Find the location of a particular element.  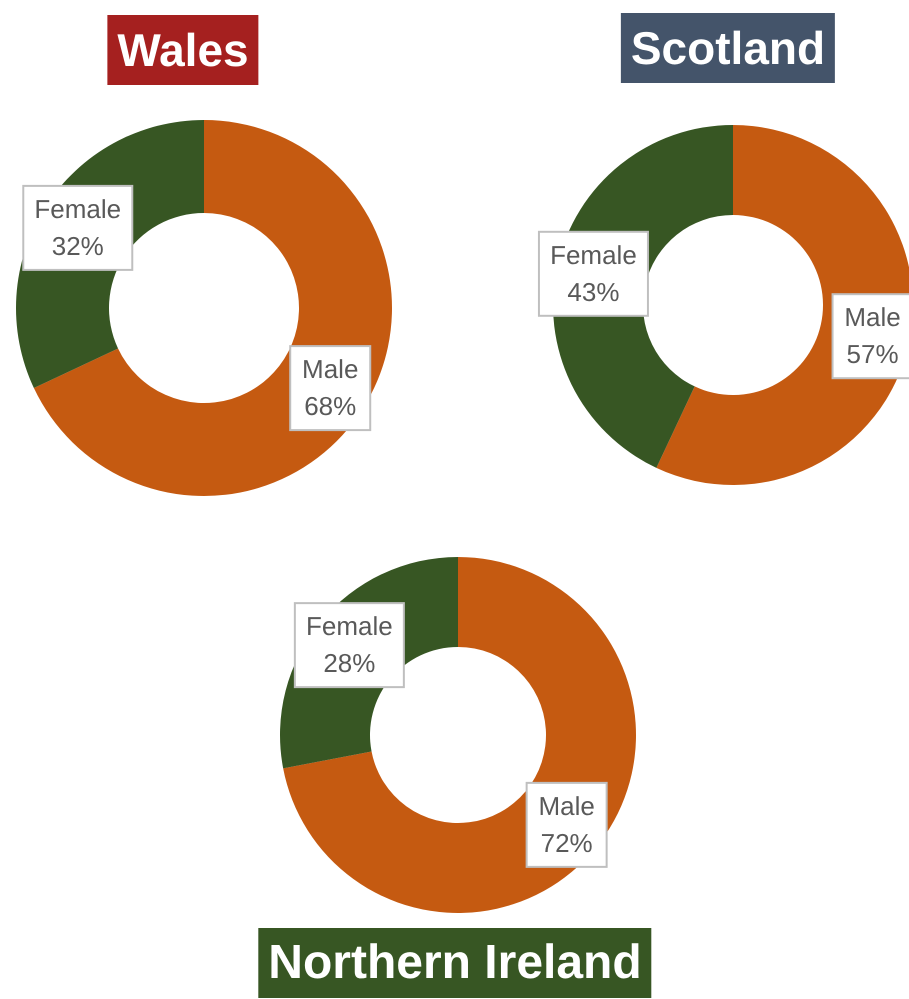

text: Northern Ireland is located at coordinates (455, 963).